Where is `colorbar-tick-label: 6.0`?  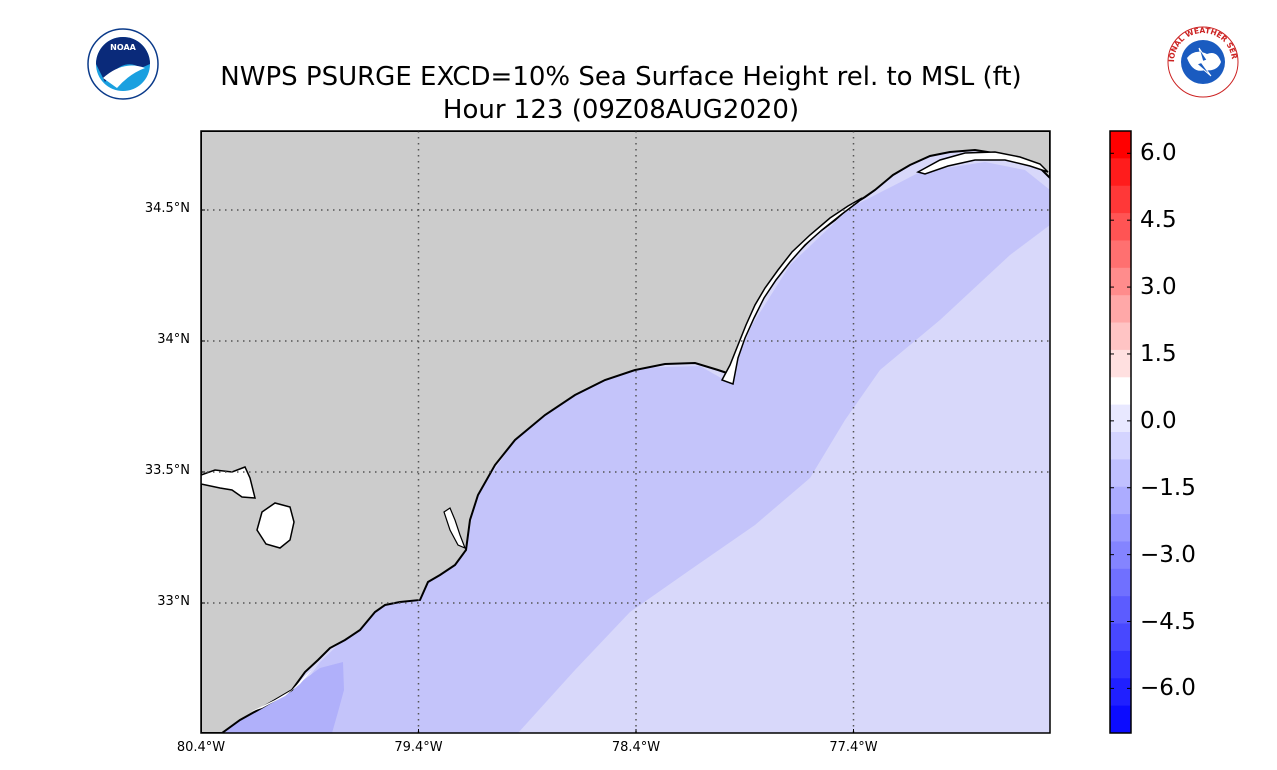
colorbar-tick-label: 6.0 is located at coordinates (1158, 153).